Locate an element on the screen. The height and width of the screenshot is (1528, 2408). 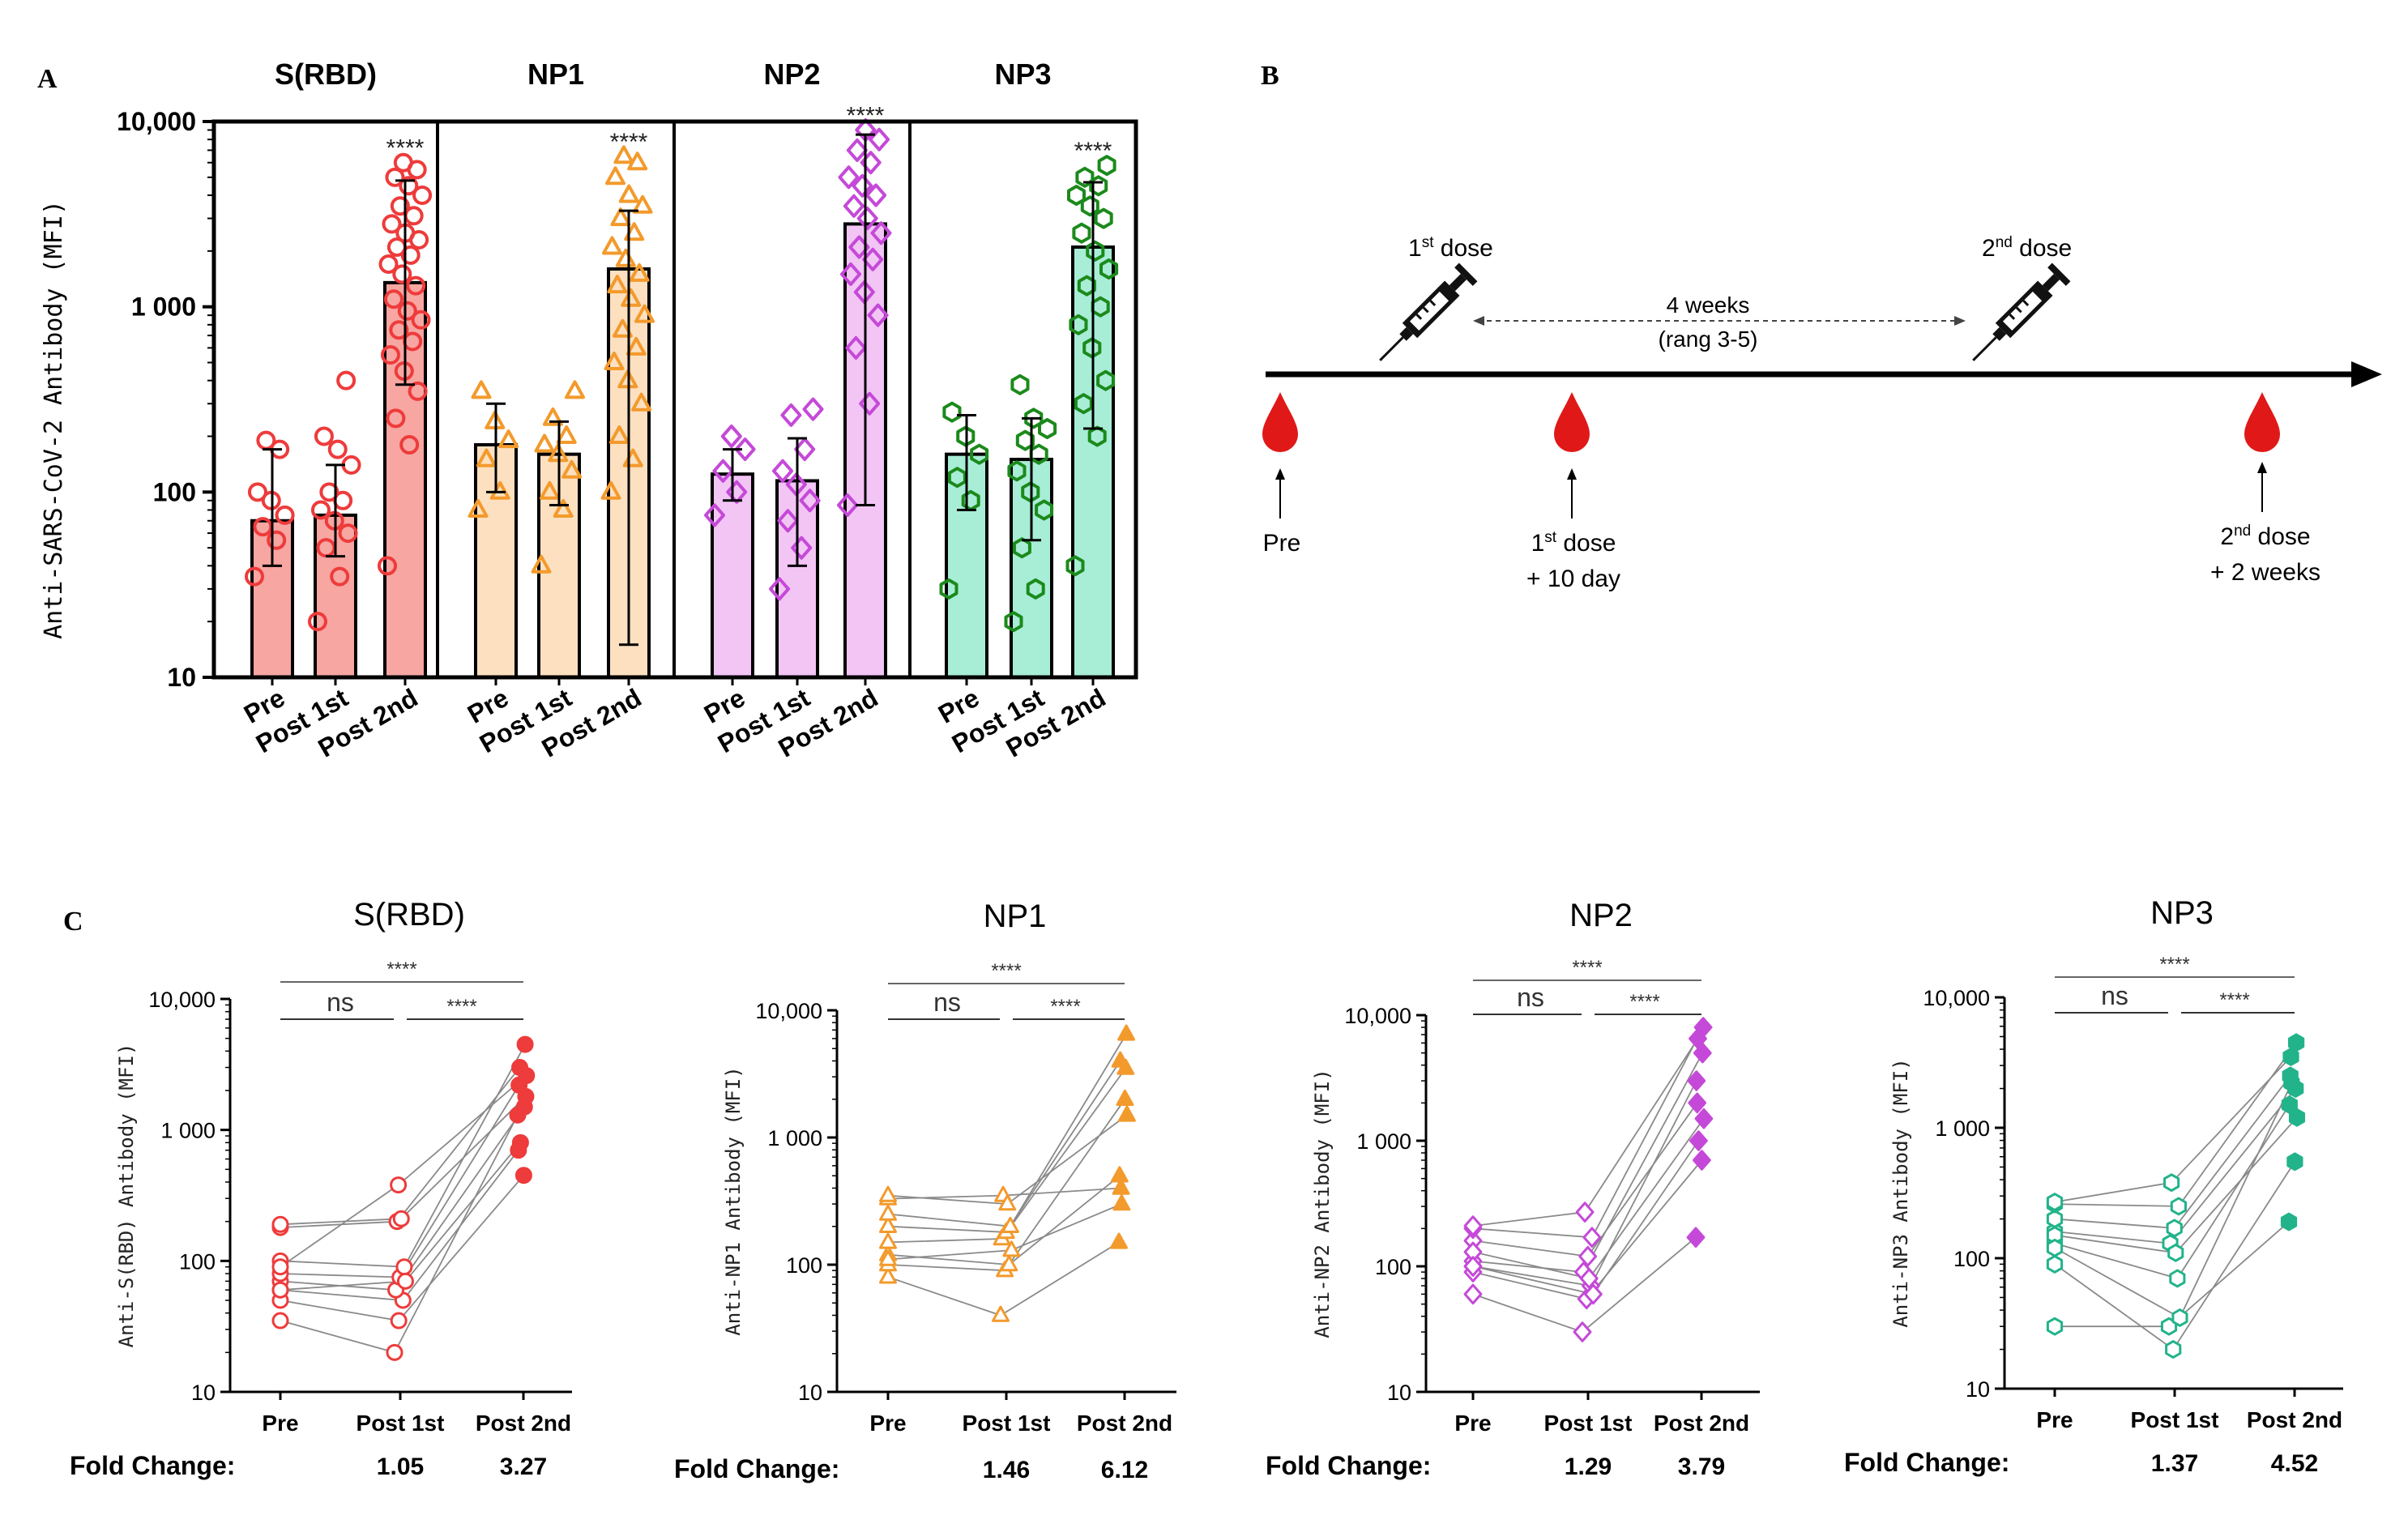
panel-label-b: B is located at coordinates (1270, 76).